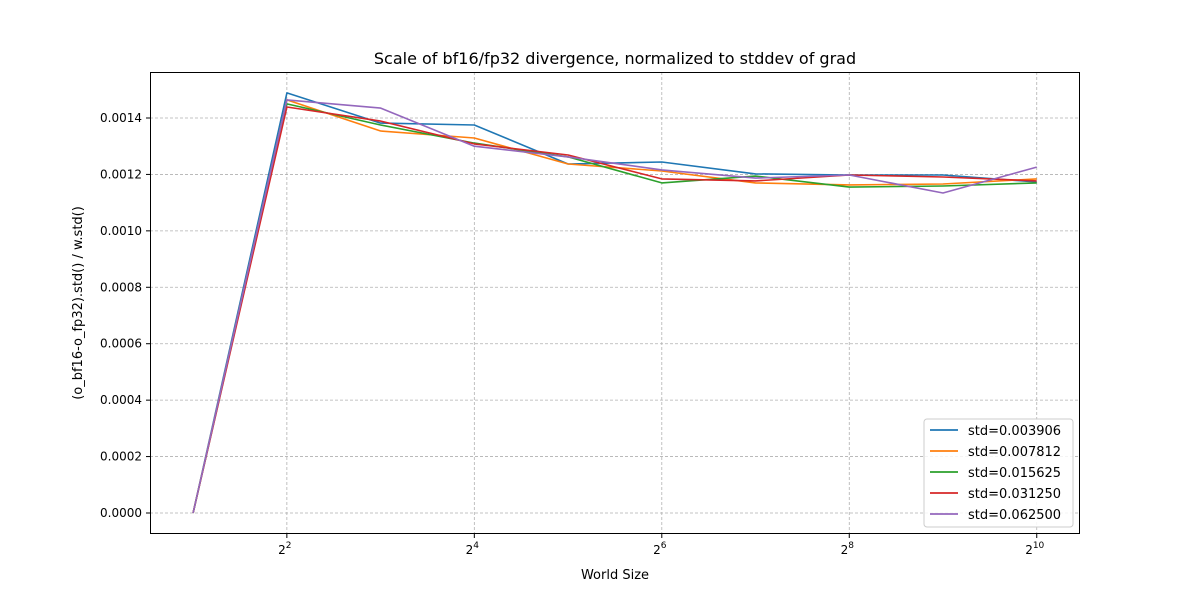 The width and height of the screenshot is (1200, 604). I want to click on legend-label: std=0.062500, so click(1014, 515).